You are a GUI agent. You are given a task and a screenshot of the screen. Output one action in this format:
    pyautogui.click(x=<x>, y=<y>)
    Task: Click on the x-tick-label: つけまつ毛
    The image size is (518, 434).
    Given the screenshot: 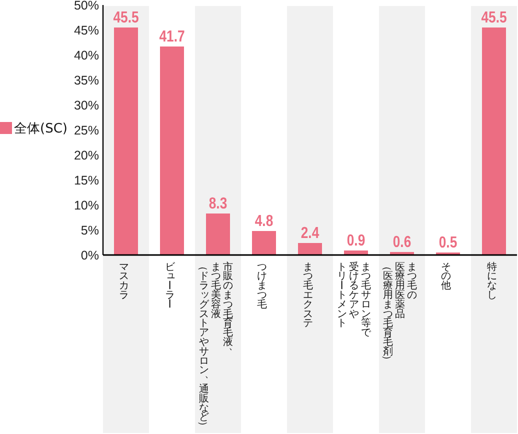 What is the action you would take?
    pyautogui.click(x=262, y=286)
    